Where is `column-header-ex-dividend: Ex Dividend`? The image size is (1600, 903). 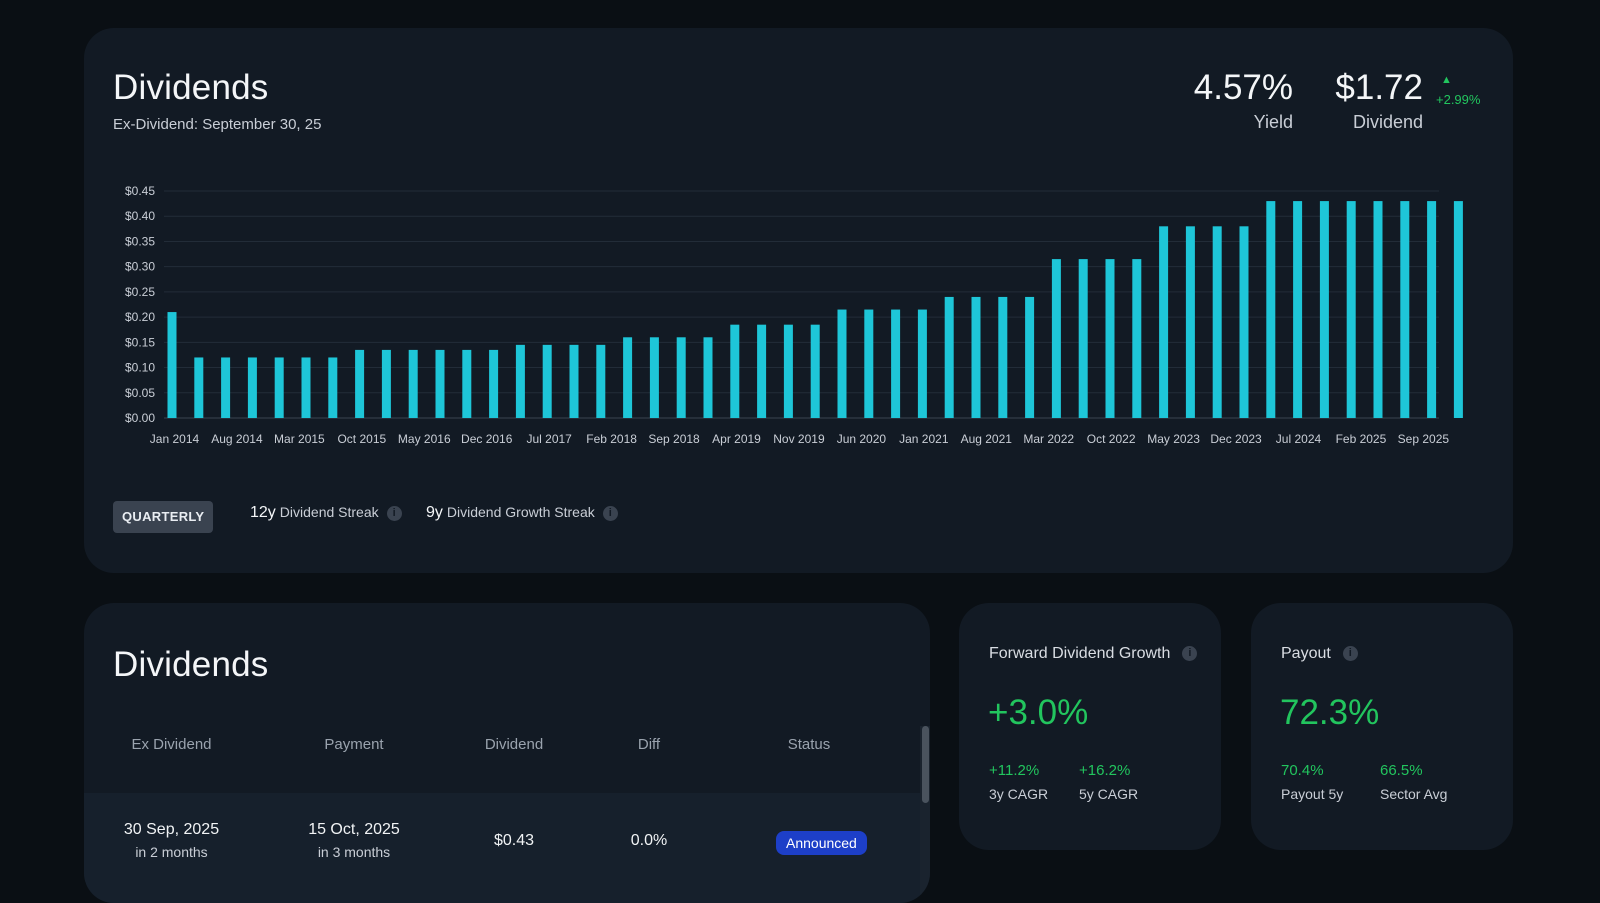 column-header-ex-dividend: Ex Dividend is located at coordinates (171, 744).